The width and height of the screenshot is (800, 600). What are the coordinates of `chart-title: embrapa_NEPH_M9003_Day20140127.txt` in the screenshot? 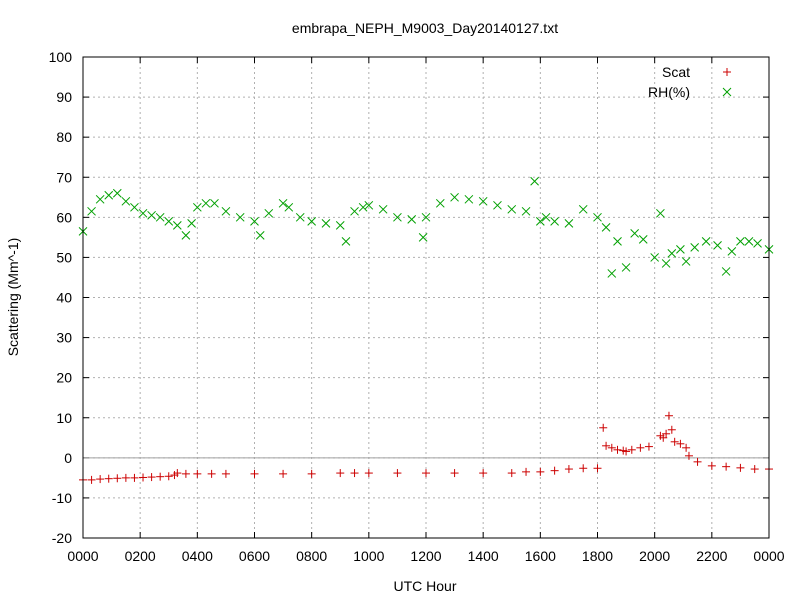 It's located at (425, 28).